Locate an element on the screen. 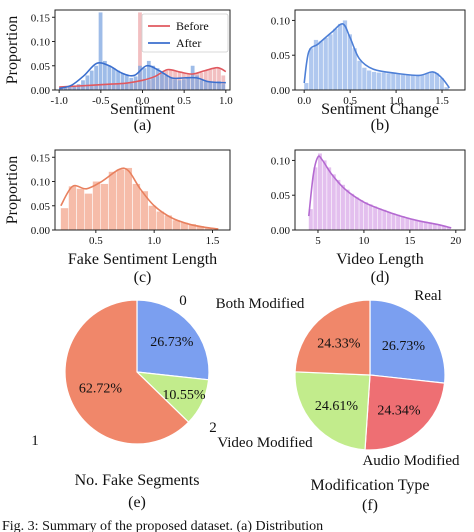  panel-a-ytick-label: 0.10 is located at coordinates (41, 43).